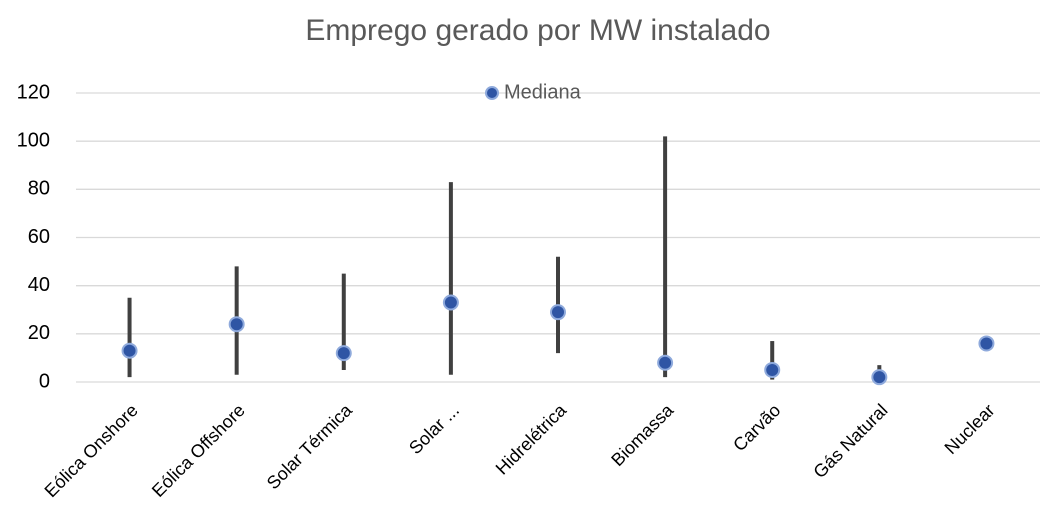 This screenshot has width=1049, height=515. Describe the element at coordinates (756, 427) in the screenshot. I see `x-tick-label: Carvão` at that location.